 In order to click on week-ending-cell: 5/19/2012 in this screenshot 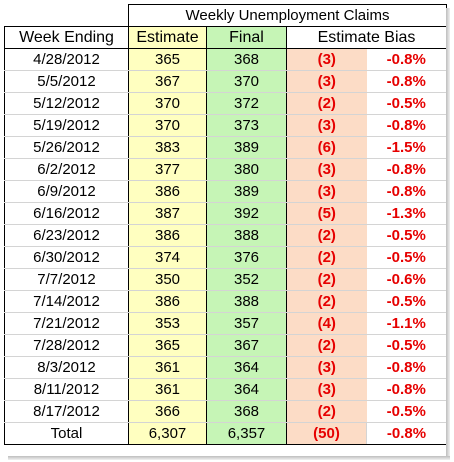, I will do `click(66, 125)`.